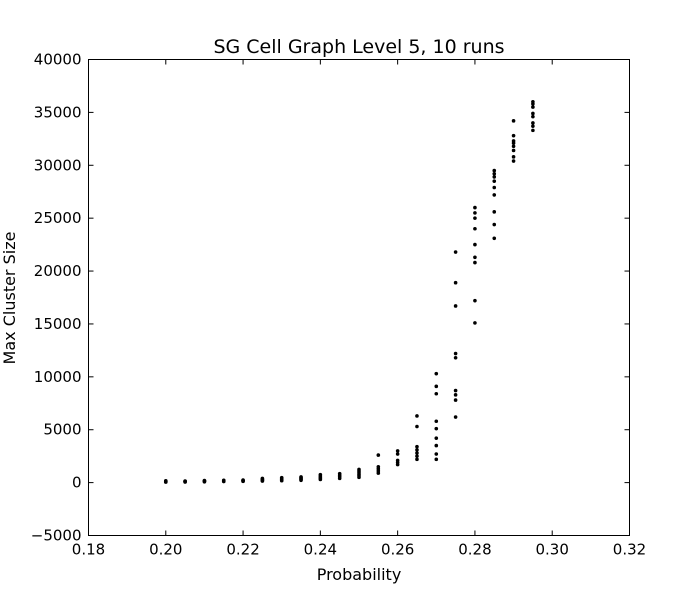  What do you see at coordinates (58, 112) in the screenshot?
I see `y-tick-label: 35000` at bounding box center [58, 112].